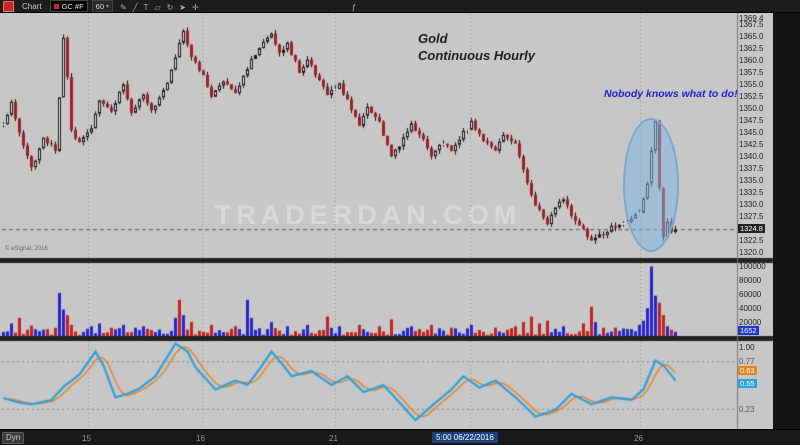  I want to click on chart-tab: Chart, so click(32, 6).